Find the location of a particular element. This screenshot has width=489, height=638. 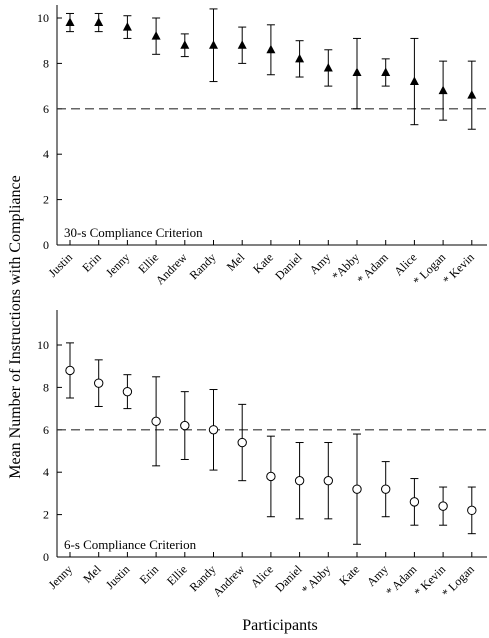

x-category-label: * Abby is located at coordinates (316, 579).